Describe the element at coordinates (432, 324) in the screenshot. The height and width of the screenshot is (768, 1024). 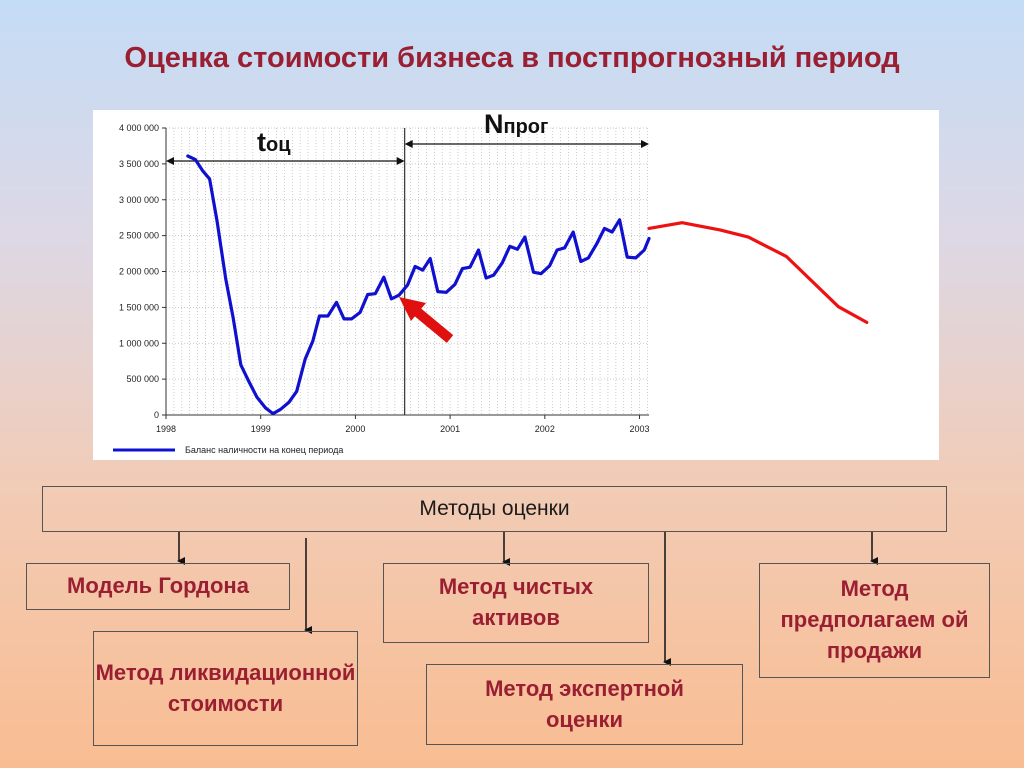
I see `pointer-arrow-shaft` at that location.